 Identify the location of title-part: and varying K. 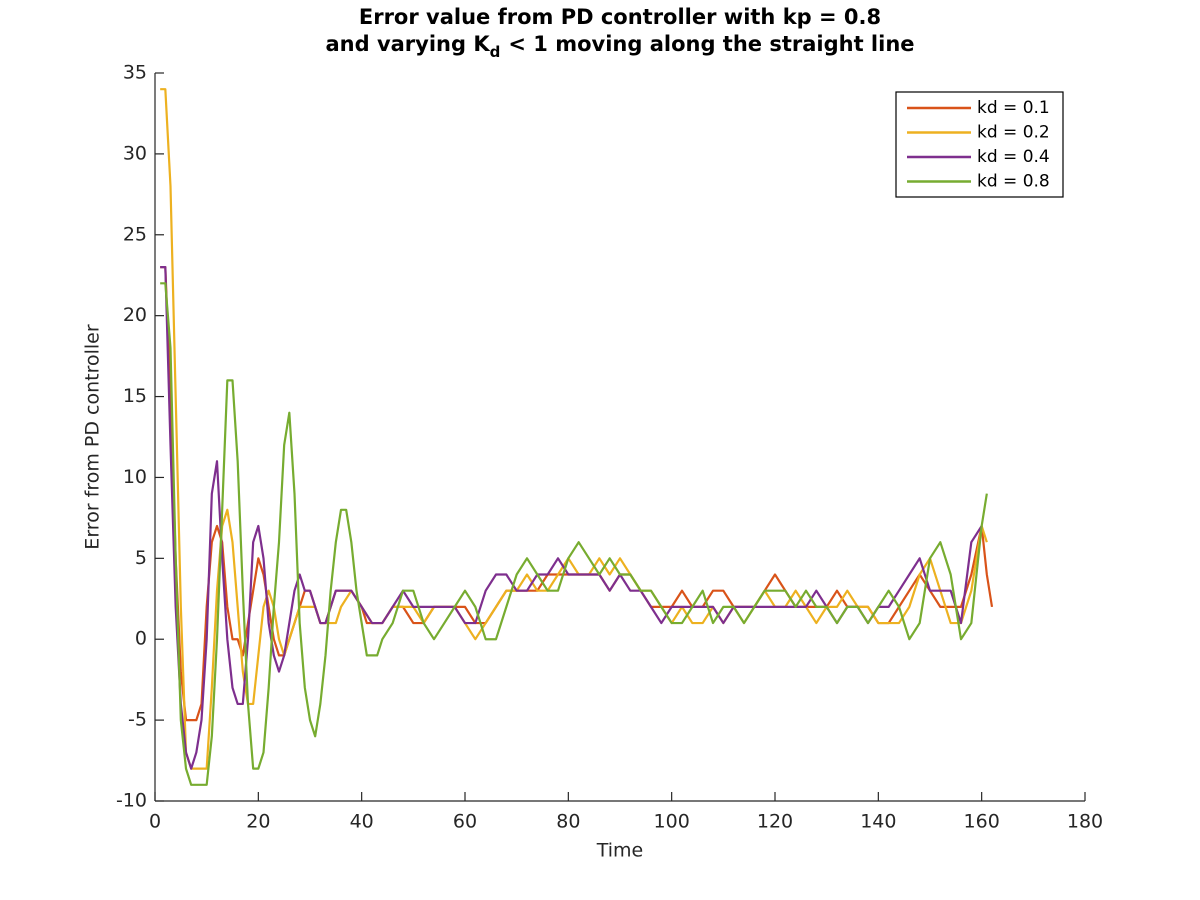
(407, 44).